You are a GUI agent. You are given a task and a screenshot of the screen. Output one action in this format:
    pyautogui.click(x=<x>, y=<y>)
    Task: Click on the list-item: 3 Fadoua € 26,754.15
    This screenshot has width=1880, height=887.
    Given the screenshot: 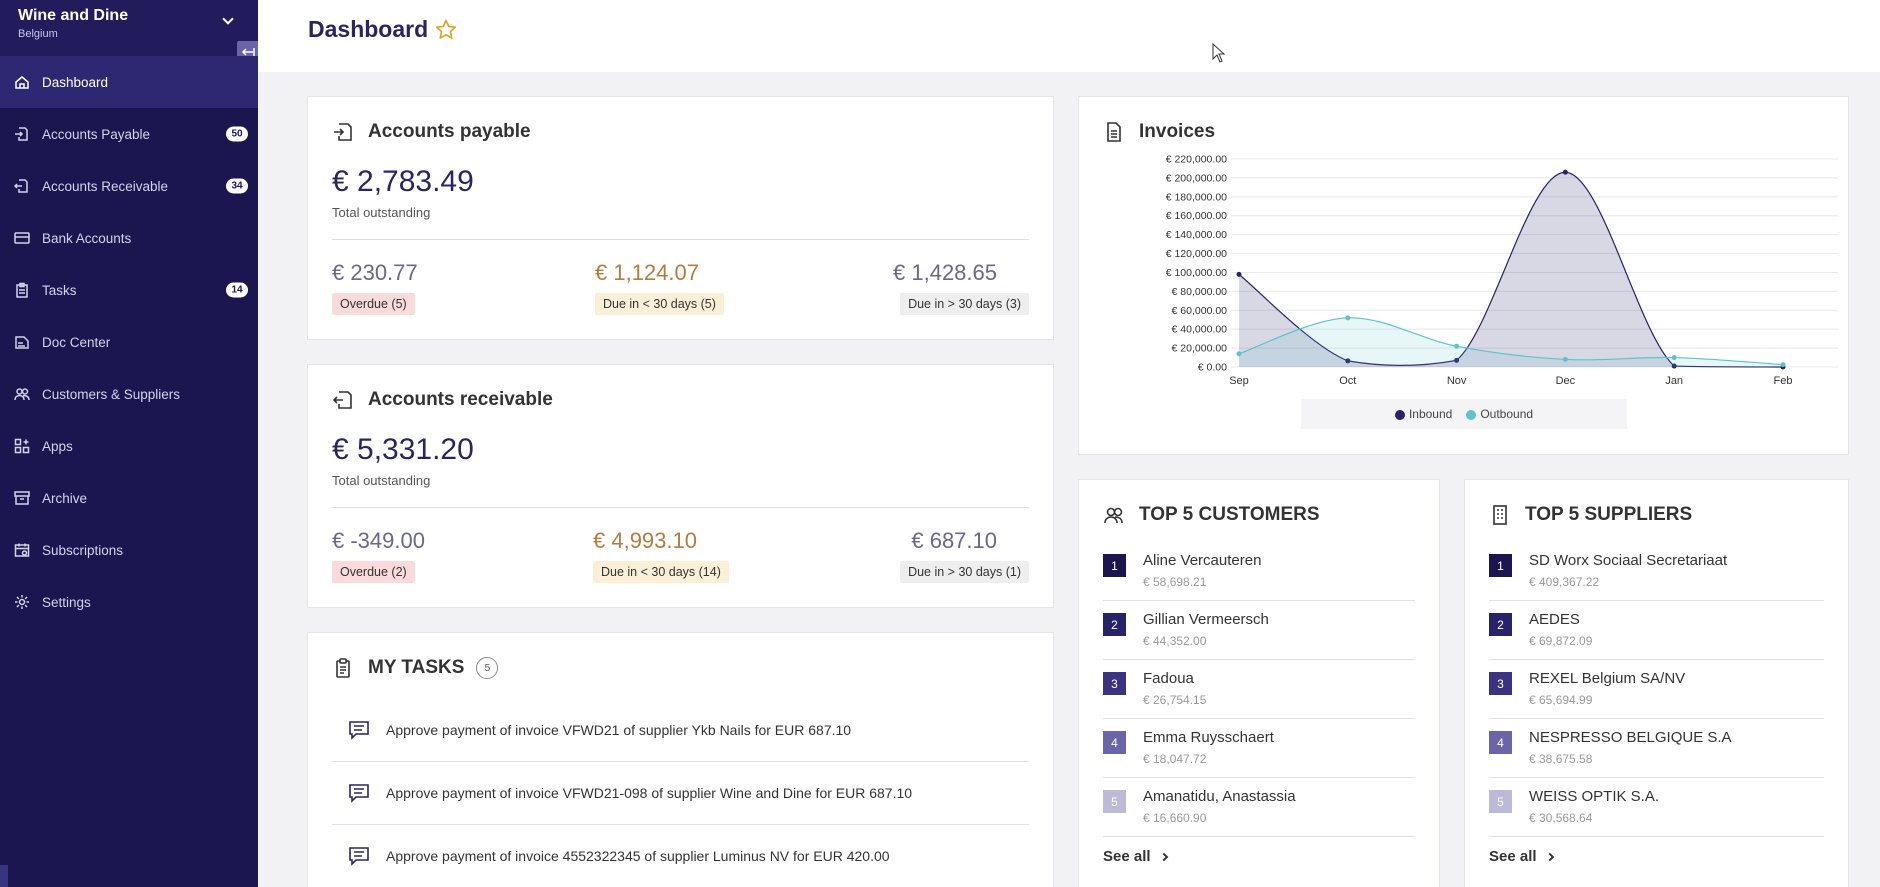 What is the action you would take?
    pyautogui.click(x=1259, y=689)
    